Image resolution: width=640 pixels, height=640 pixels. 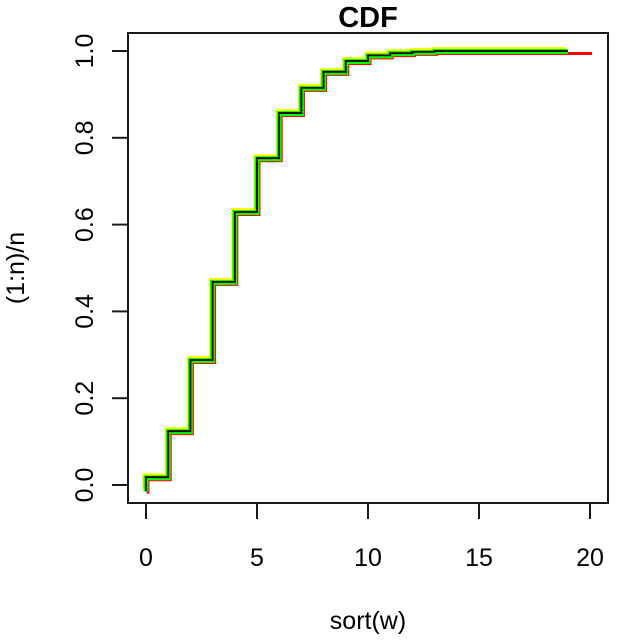 I want to click on x-axis-tick-label: 15, so click(x=479, y=558).